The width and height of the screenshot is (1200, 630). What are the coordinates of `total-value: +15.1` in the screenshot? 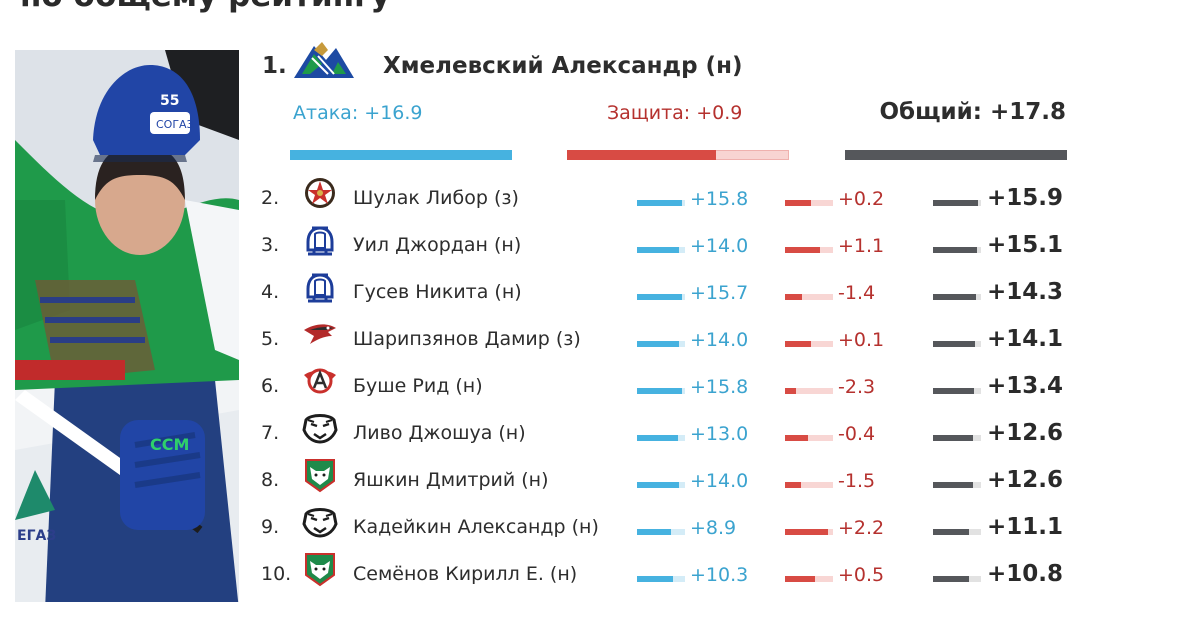 It's located at (1025, 245).